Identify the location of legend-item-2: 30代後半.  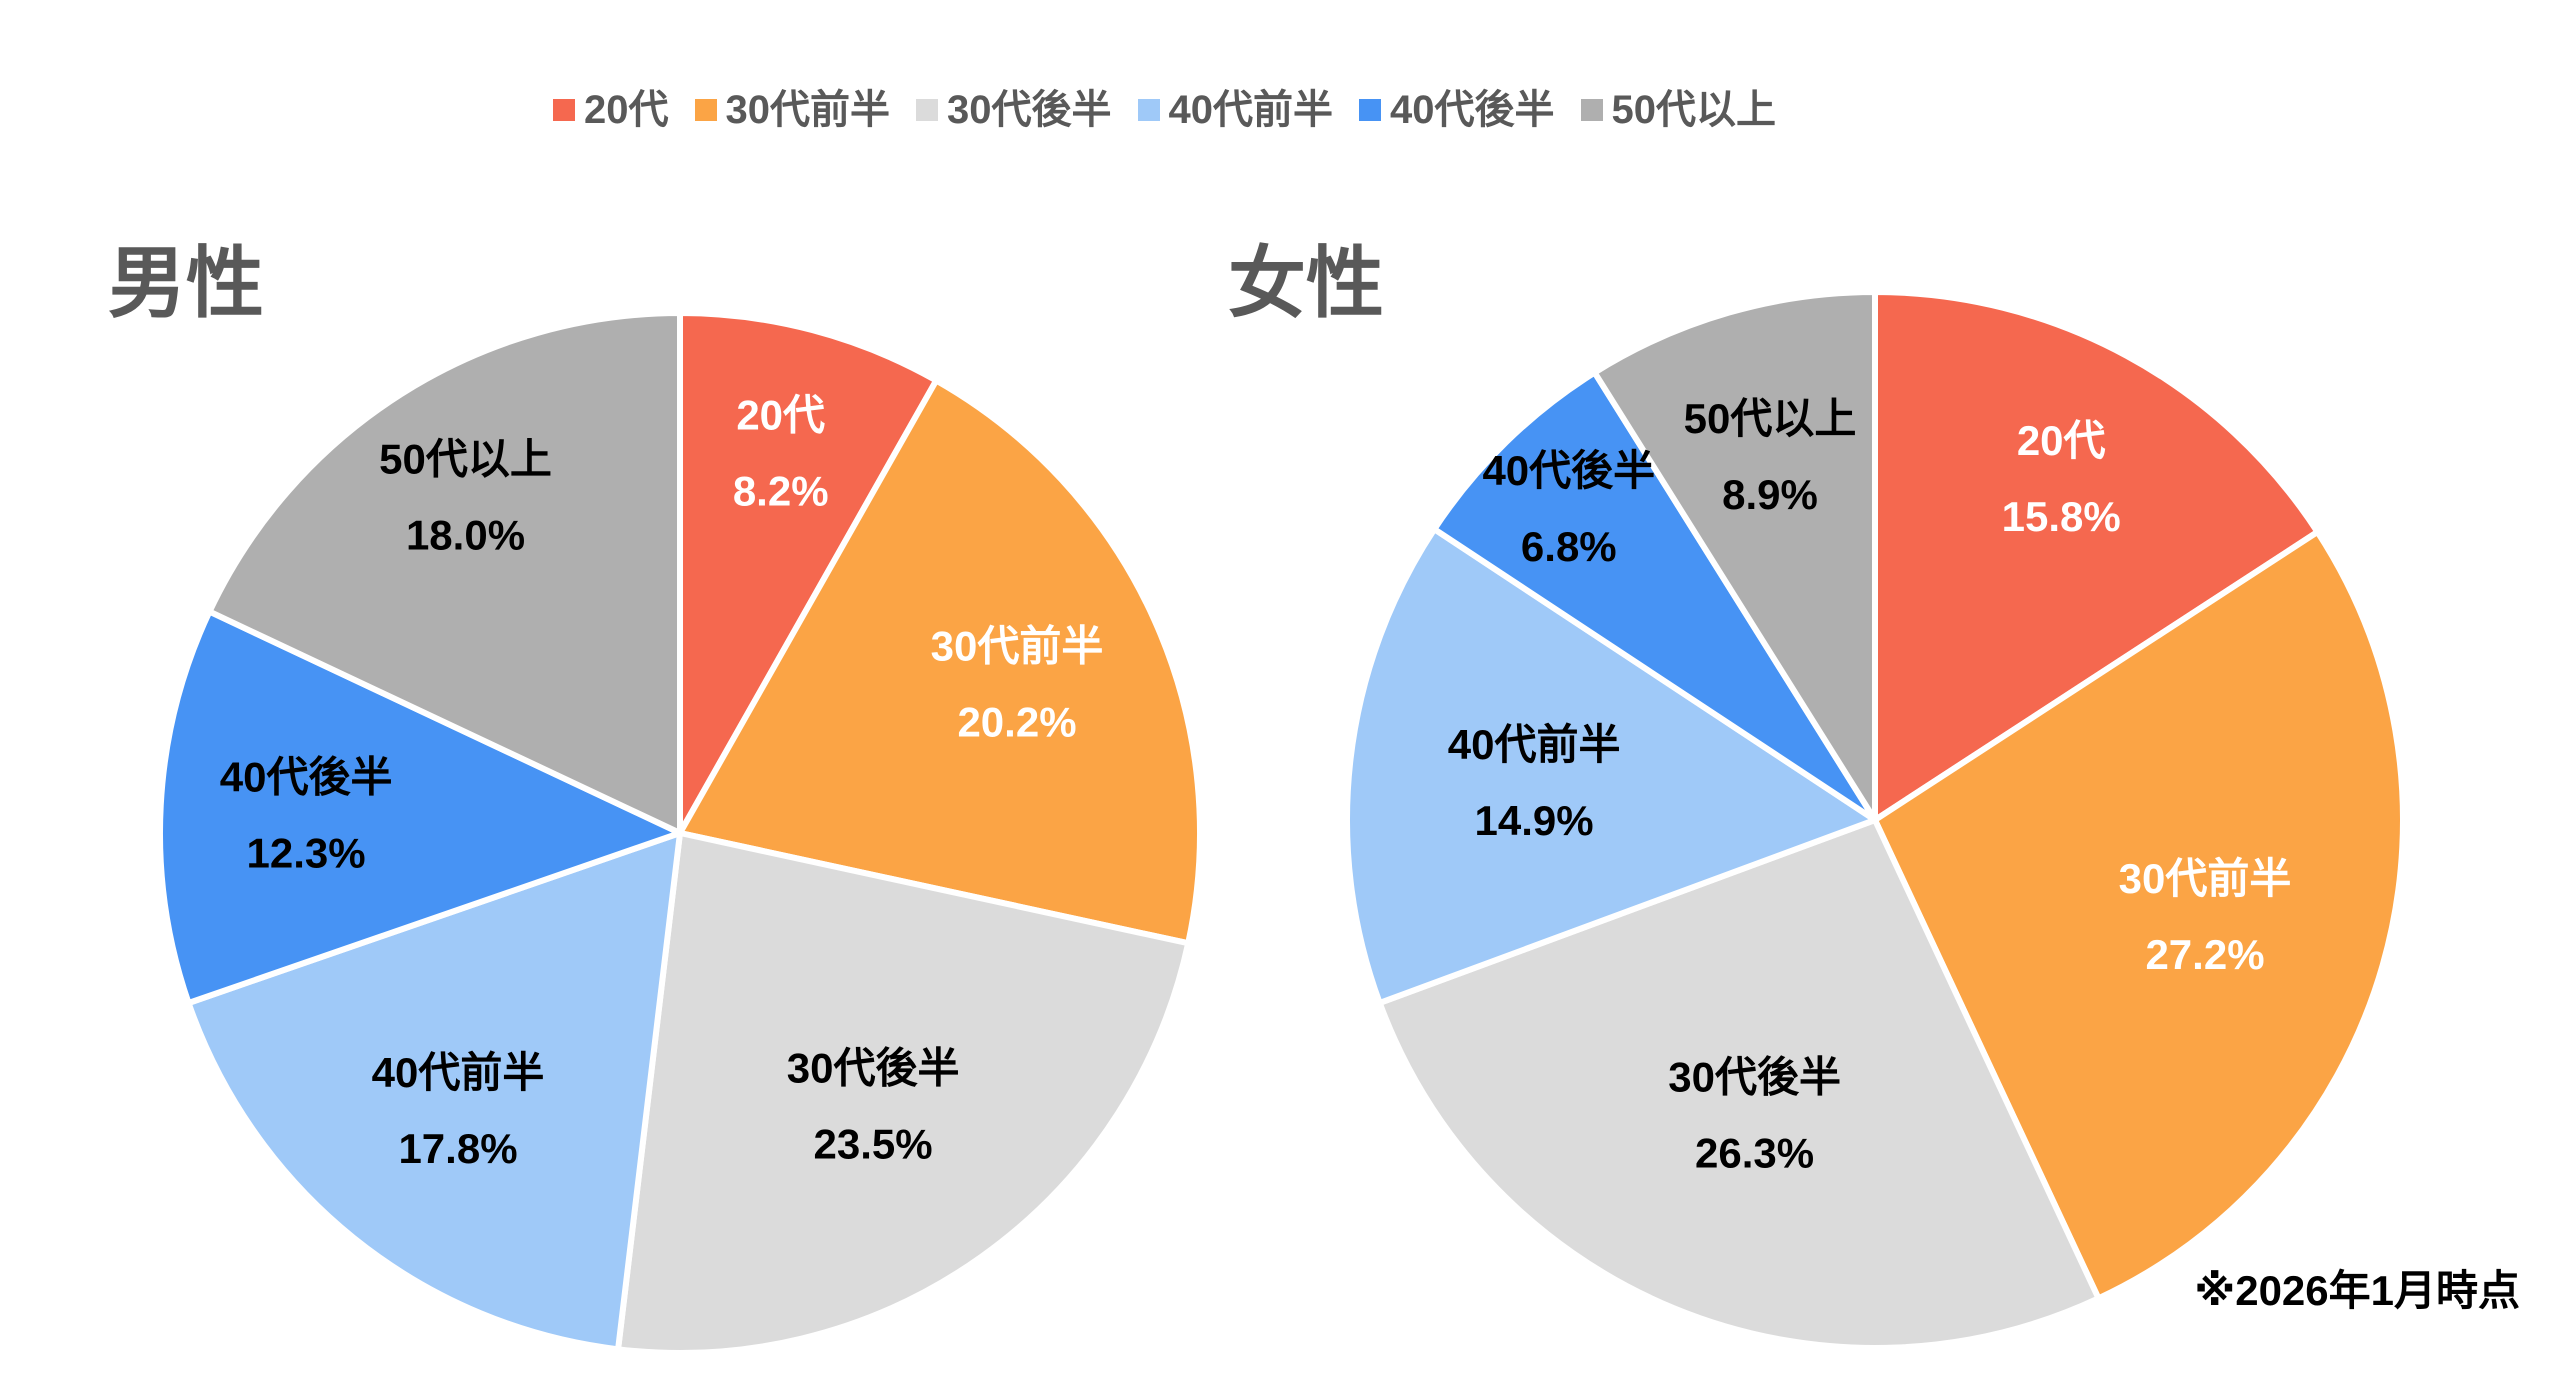
(1014, 110).